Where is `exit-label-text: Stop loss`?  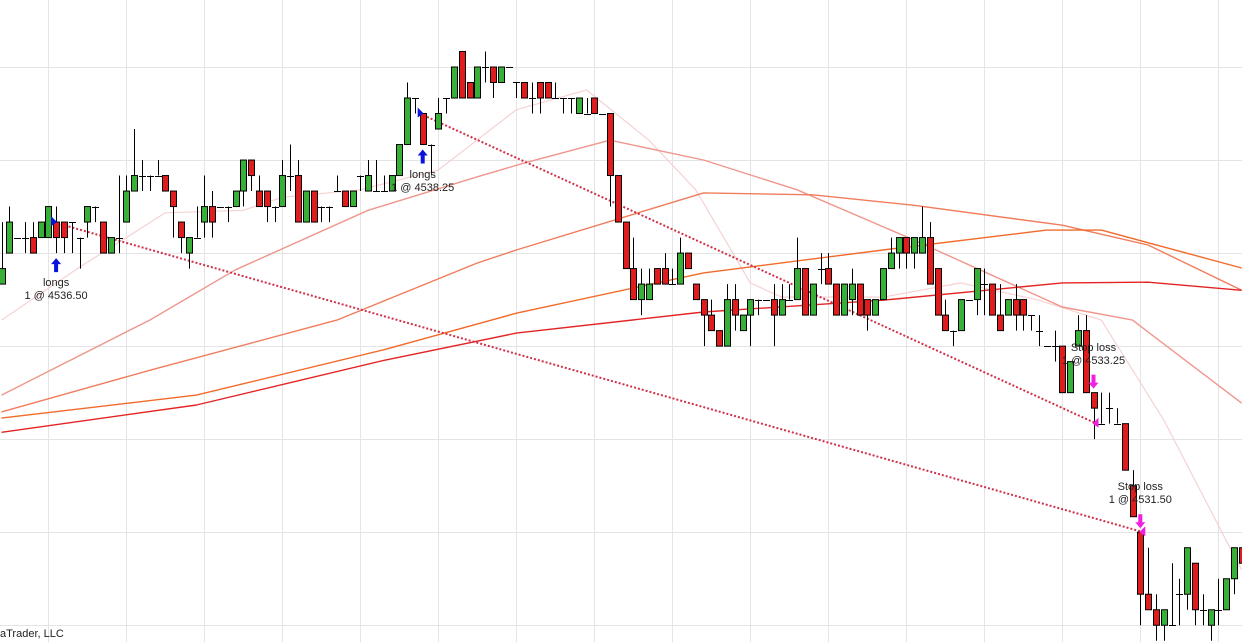
exit-label-text: Stop loss is located at coordinates (1093, 347).